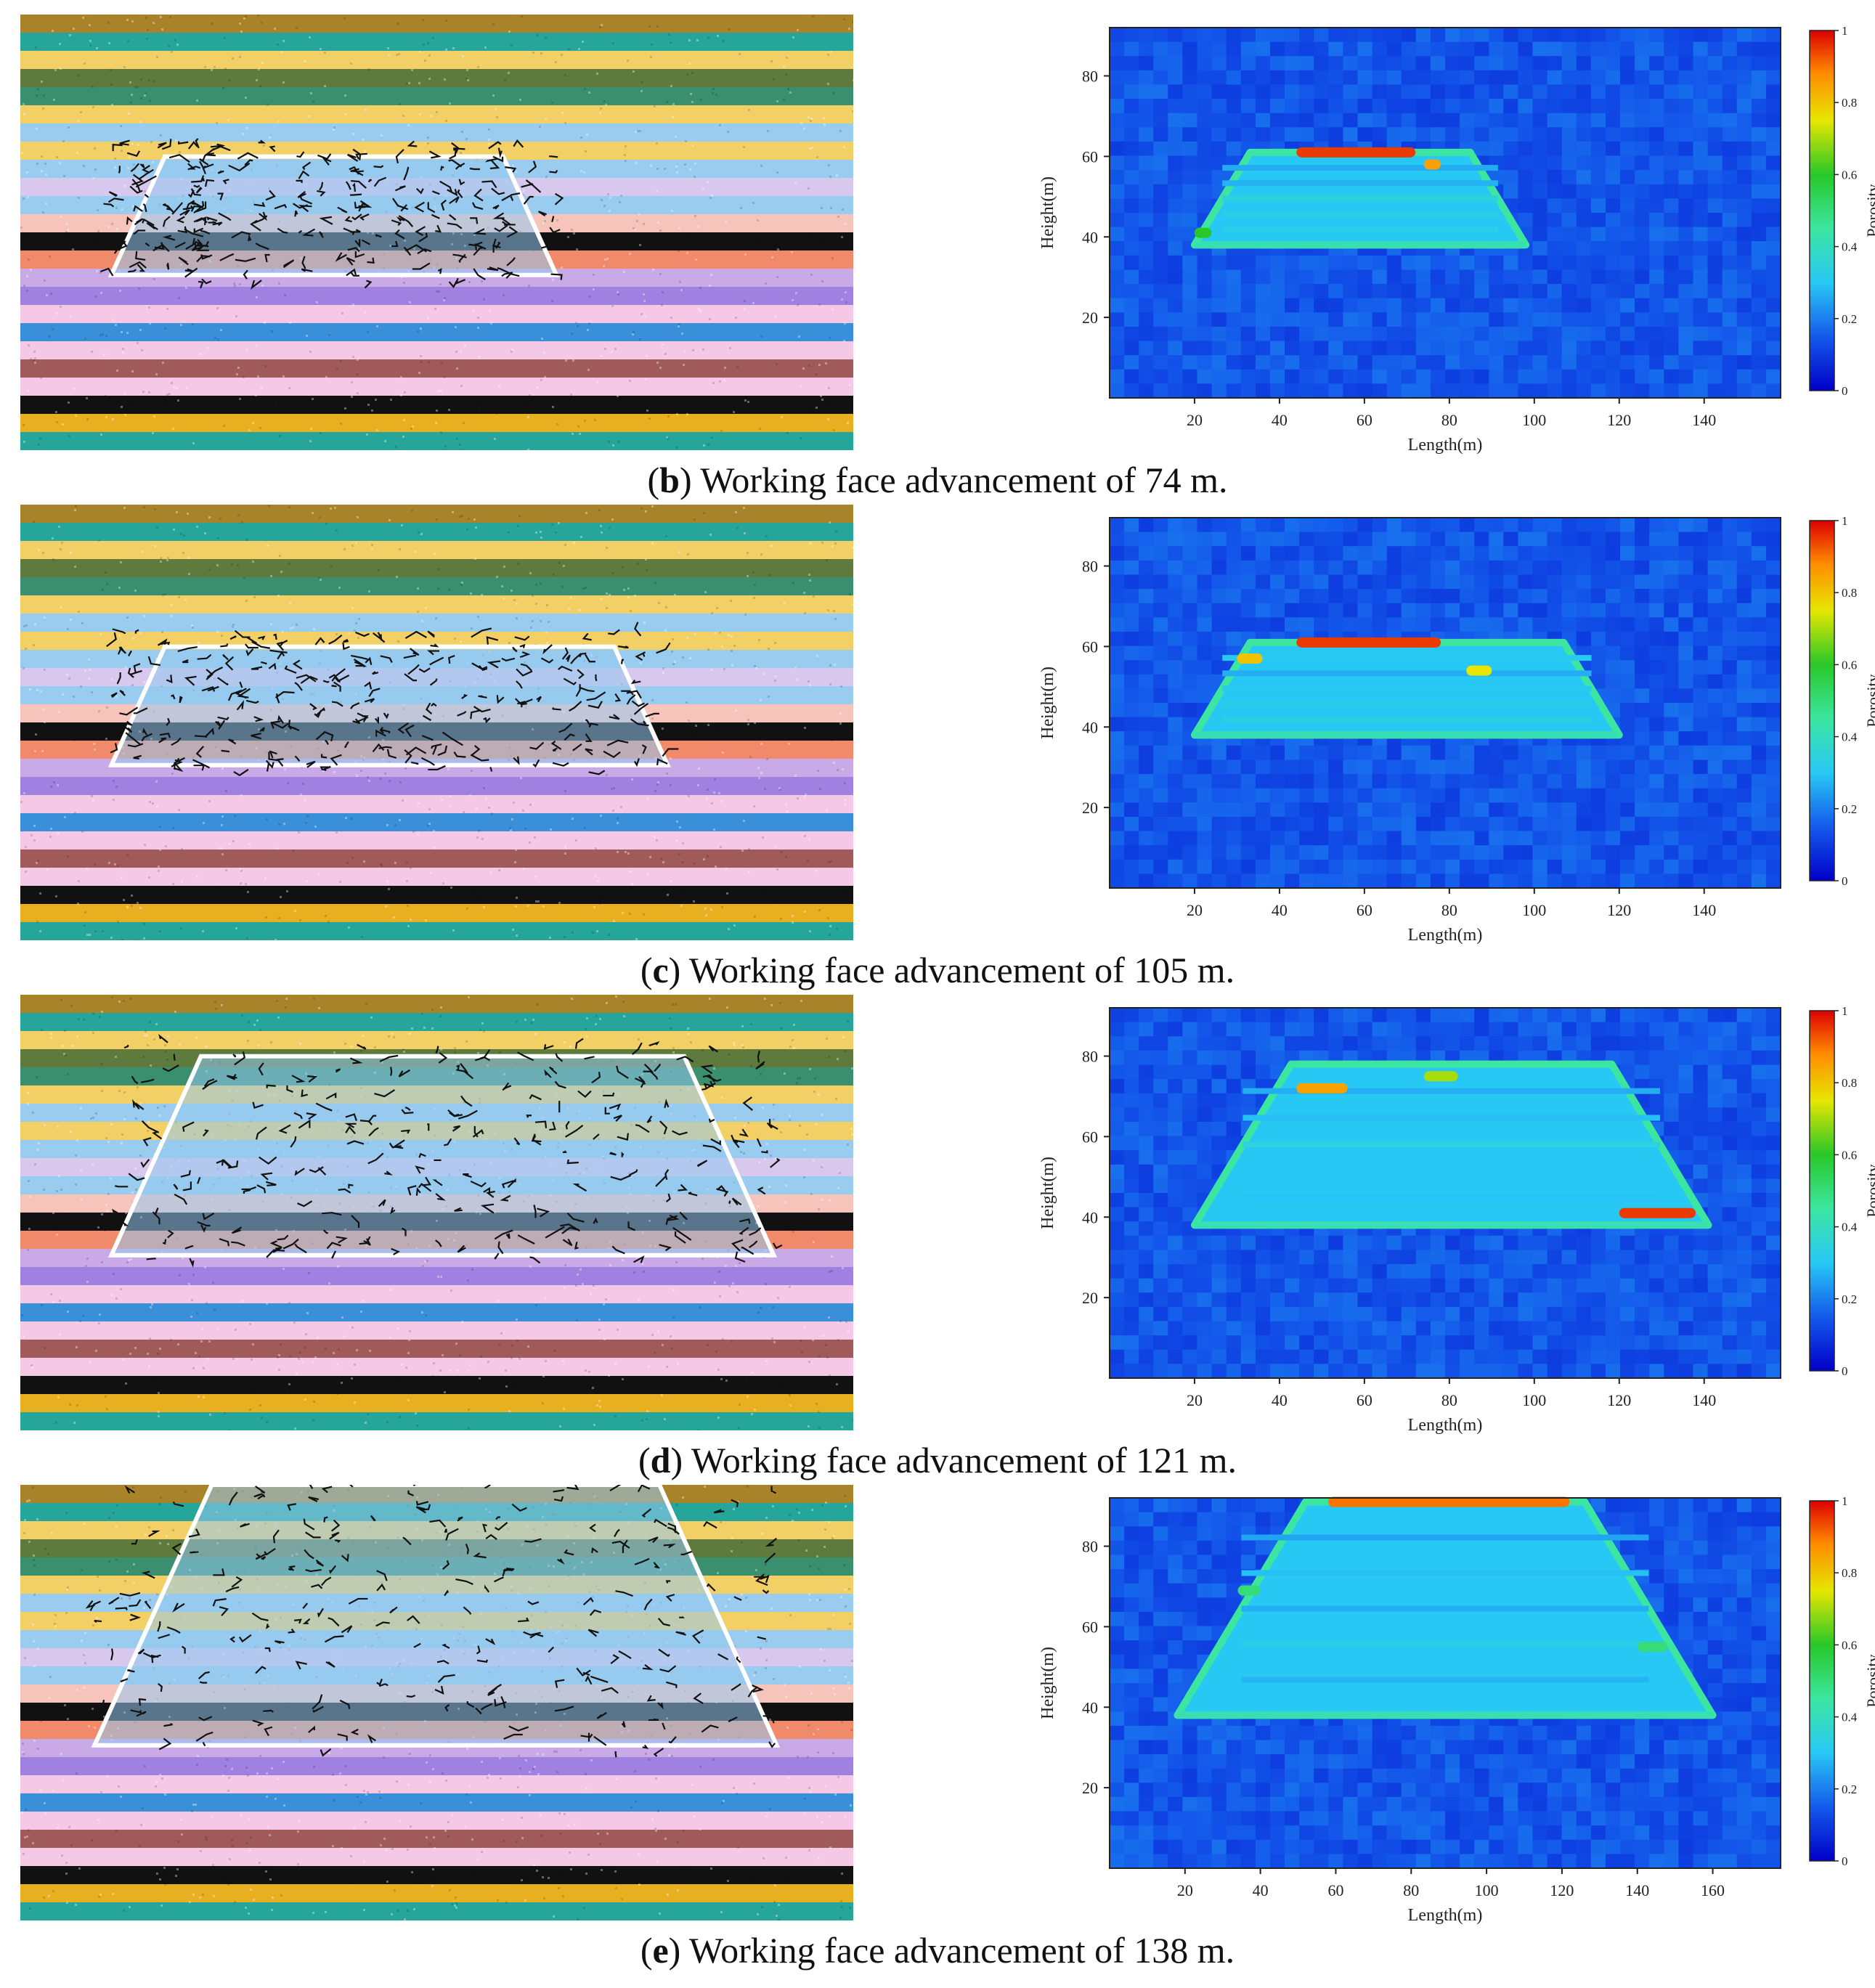 This screenshot has width=1875, height=1988. I want to click on stratum-layer, so click(436, 931).